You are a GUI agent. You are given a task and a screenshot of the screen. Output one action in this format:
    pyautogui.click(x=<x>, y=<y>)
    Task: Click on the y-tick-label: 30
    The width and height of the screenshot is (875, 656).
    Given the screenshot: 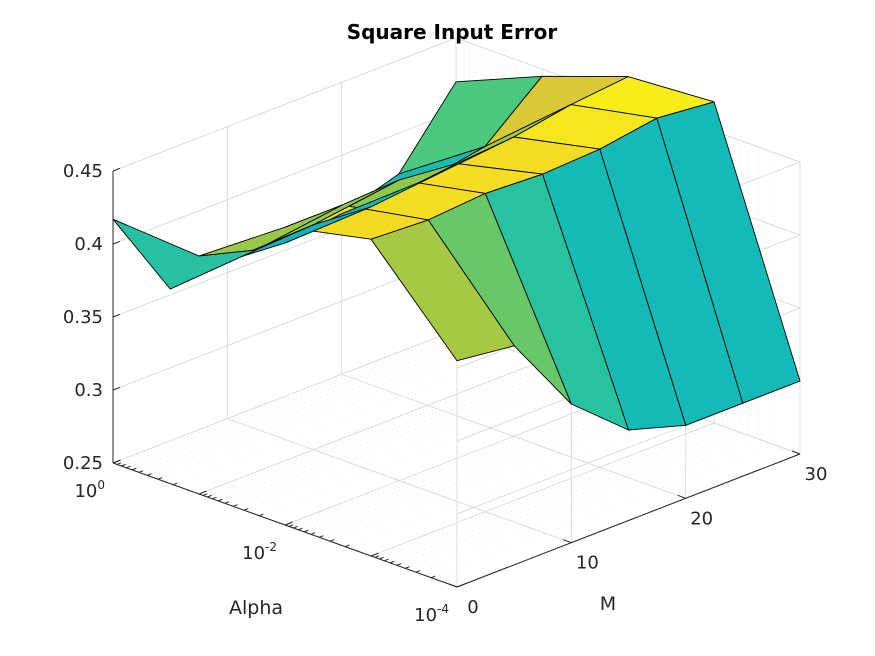 What is the action you would take?
    pyautogui.click(x=816, y=474)
    